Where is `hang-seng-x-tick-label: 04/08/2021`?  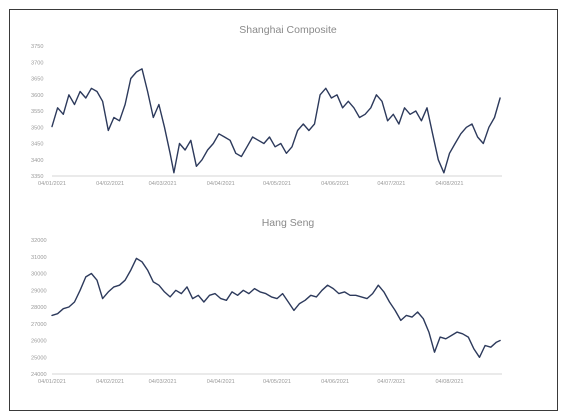 hang-seng-x-tick-label: 04/08/2021 is located at coordinates (450, 382).